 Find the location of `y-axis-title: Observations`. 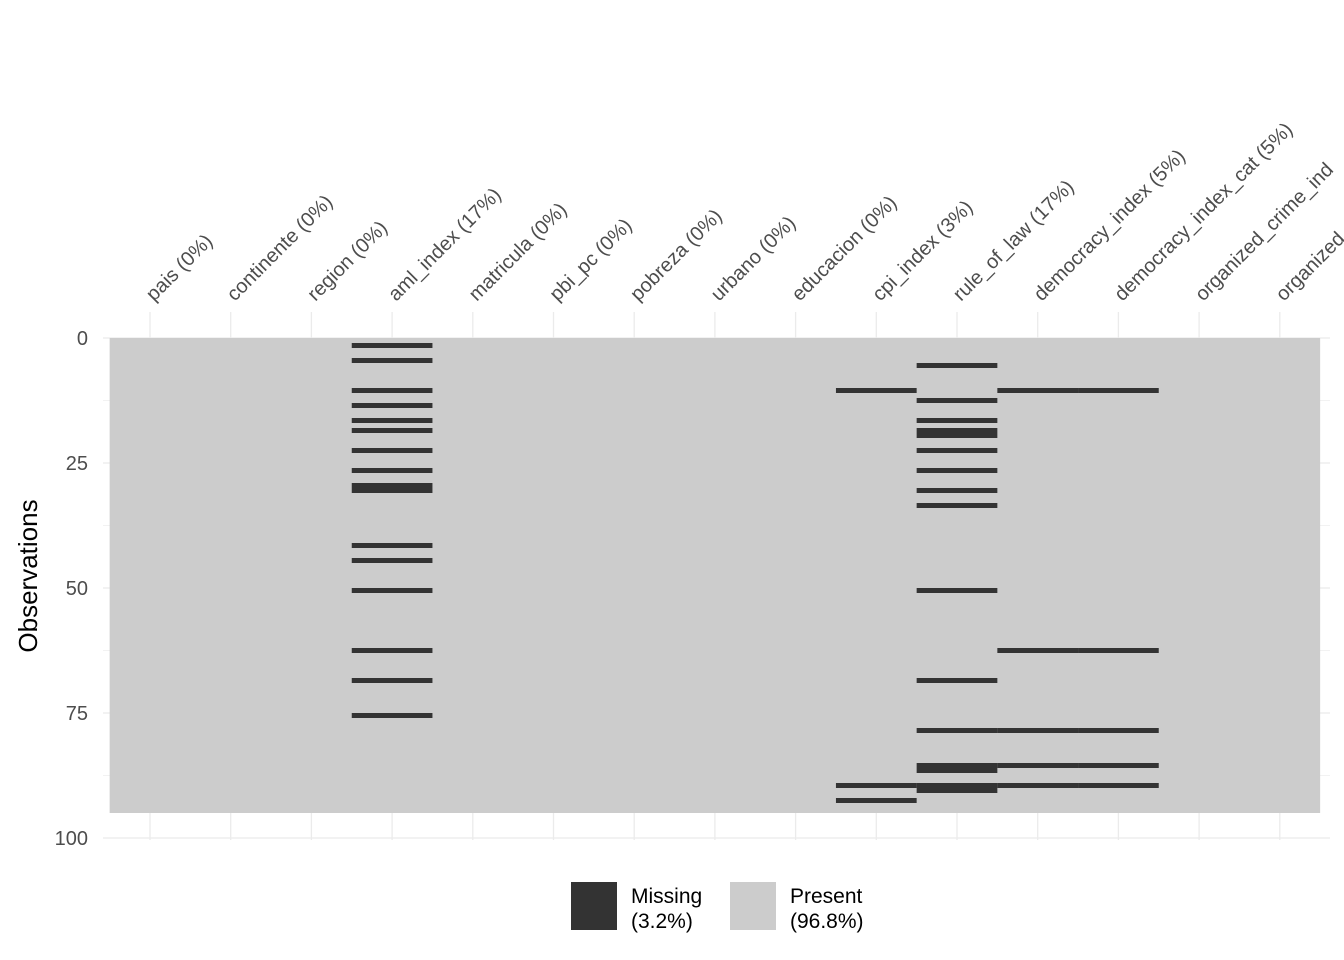

y-axis-title: Observations is located at coordinates (28, 575).